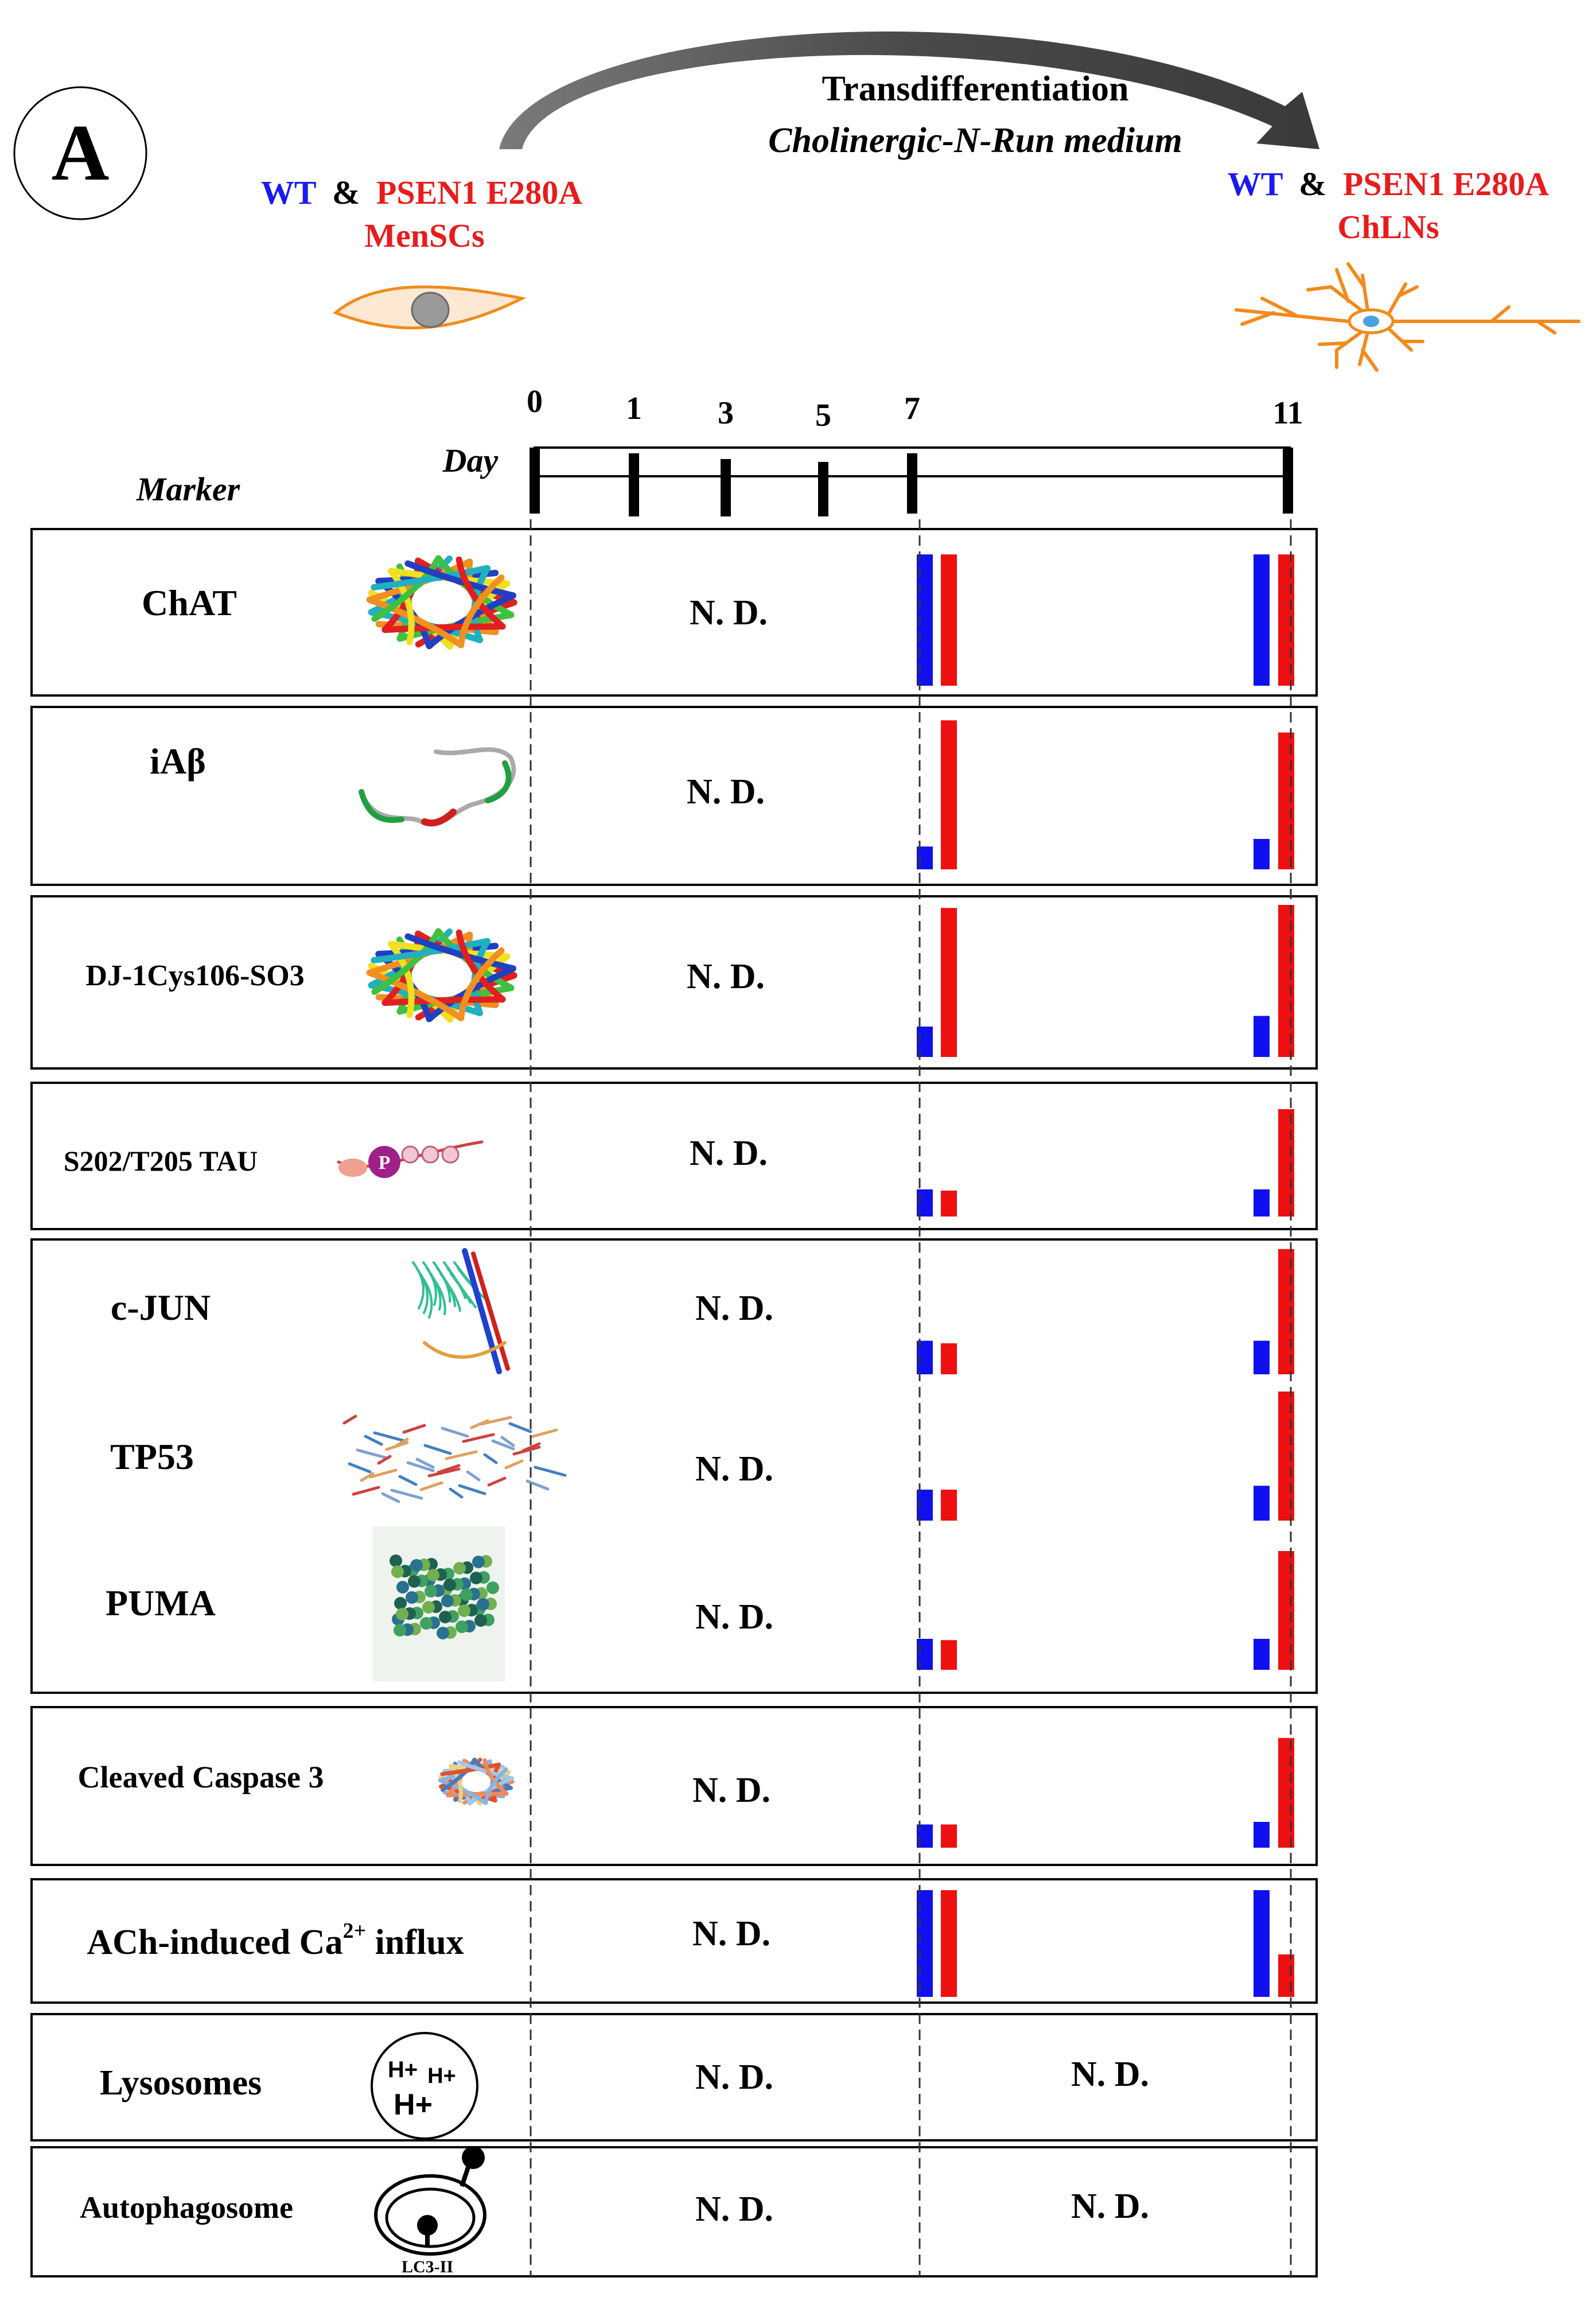 This screenshot has height=2297, width=1596. What do you see at coordinates (535, 401) in the screenshot?
I see `timeline-day-label: 0` at bounding box center [535, 401].